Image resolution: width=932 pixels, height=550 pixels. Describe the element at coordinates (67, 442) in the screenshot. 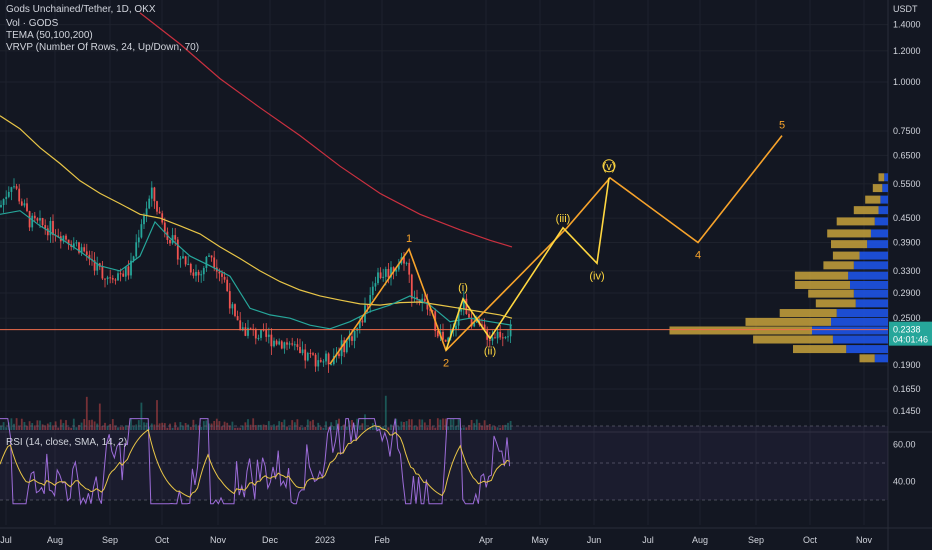

I see `rsi-indicator-label: RSI (14, close, SMA, 14, 2)` at that location.